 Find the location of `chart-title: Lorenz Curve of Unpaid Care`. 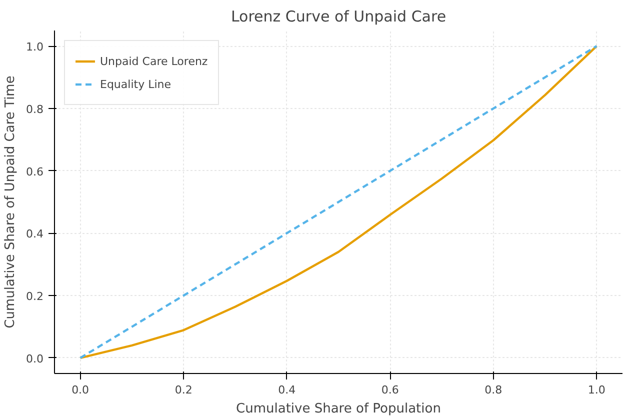

chart-title: Lorenz Curve of Unpaid Care is located at coordinates (338, 17).